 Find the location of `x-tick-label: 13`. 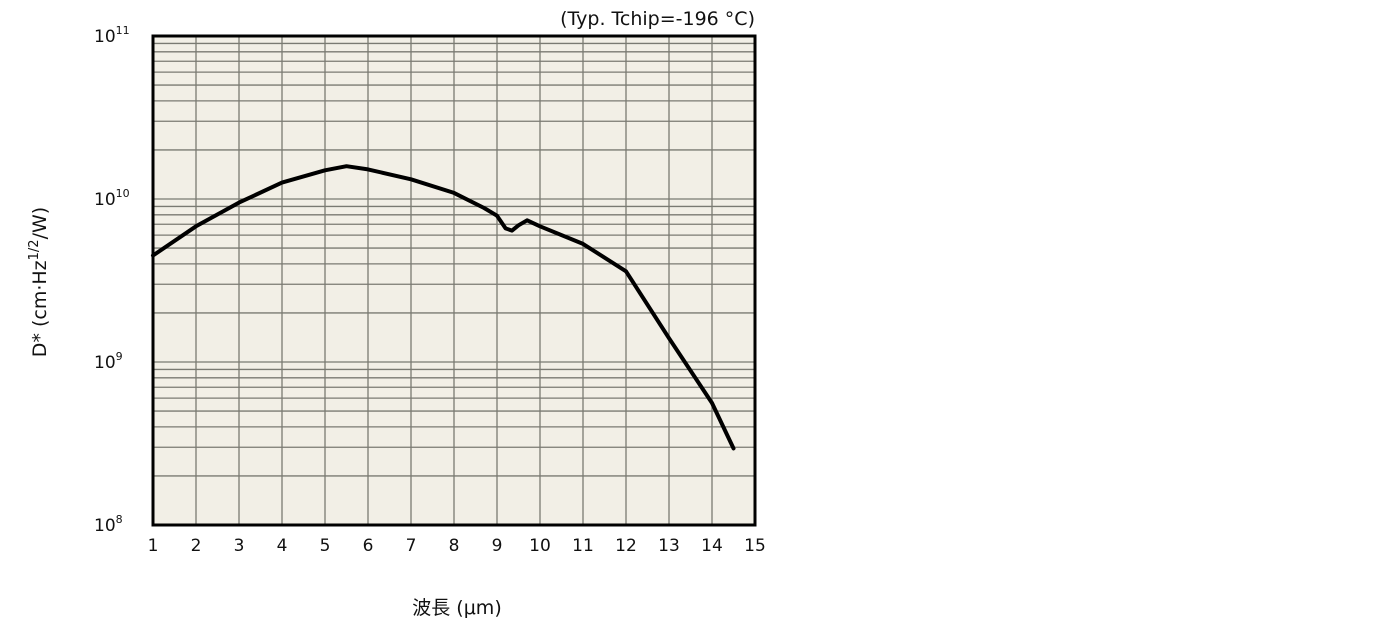

x-tick-label: 13 is located at coordinates (669, 546).